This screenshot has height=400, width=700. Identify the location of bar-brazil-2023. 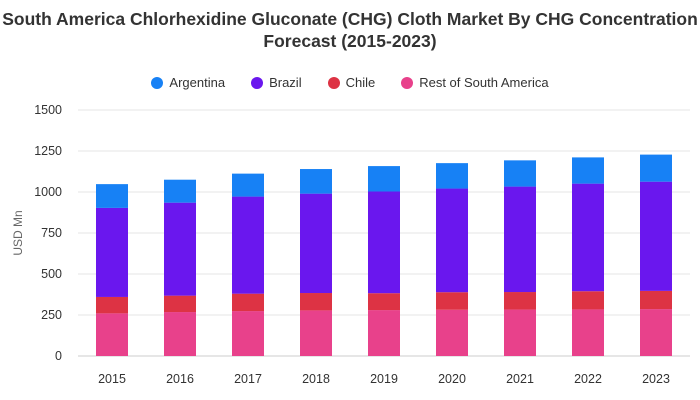
(656, 236).